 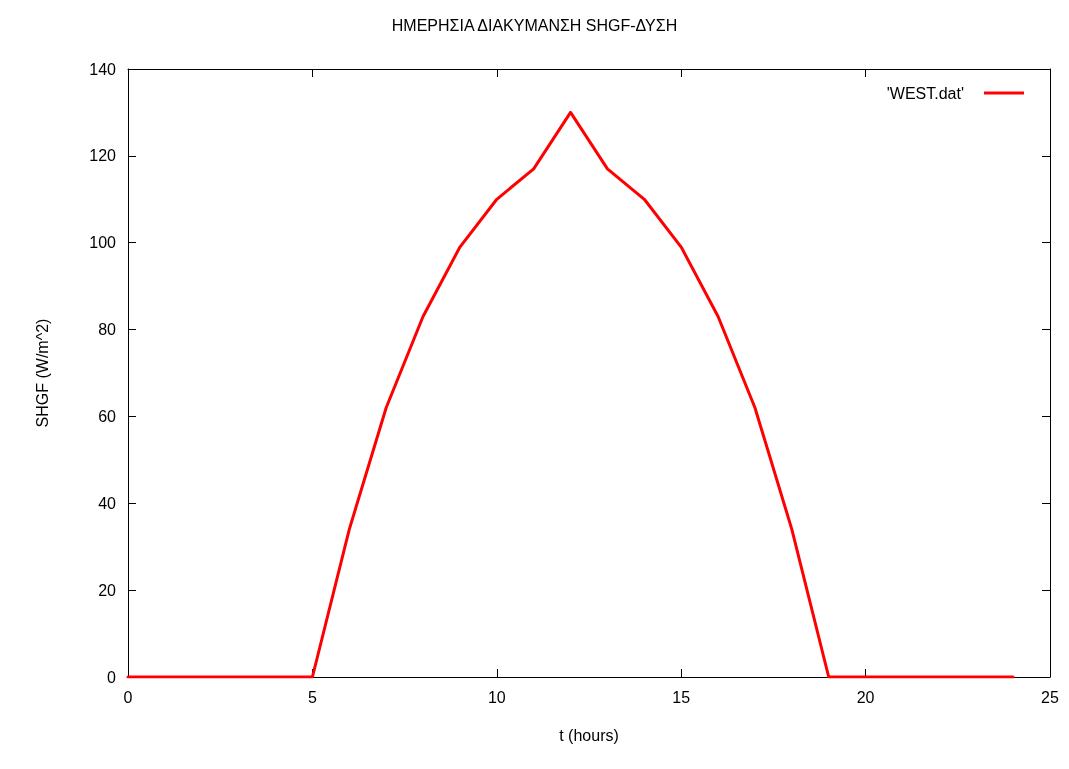 What do you see at coordinates (312, 697) in the screenshot?
I see `x-tick-label: 5` at bounding box center [312, 697].